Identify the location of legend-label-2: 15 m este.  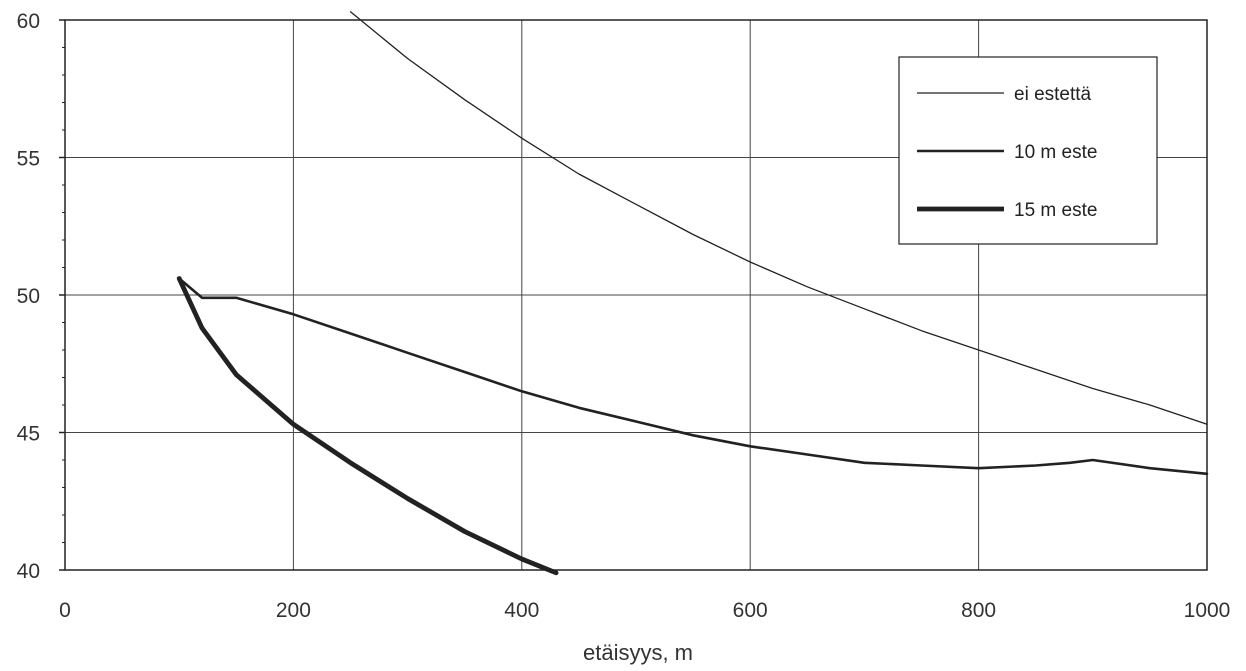
(1055, 210).